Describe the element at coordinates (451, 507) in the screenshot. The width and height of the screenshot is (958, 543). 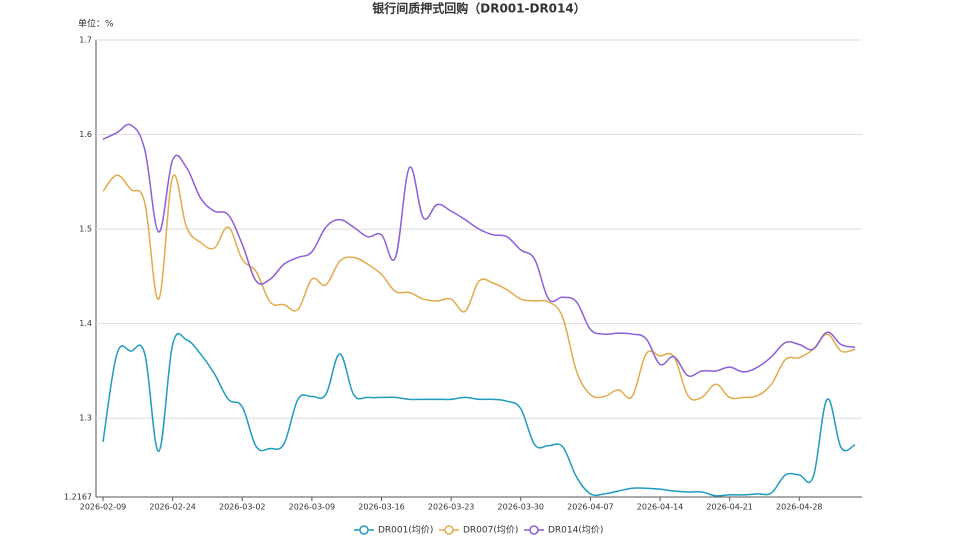
I see `x-tick-label: 2026-03-23` at that location.